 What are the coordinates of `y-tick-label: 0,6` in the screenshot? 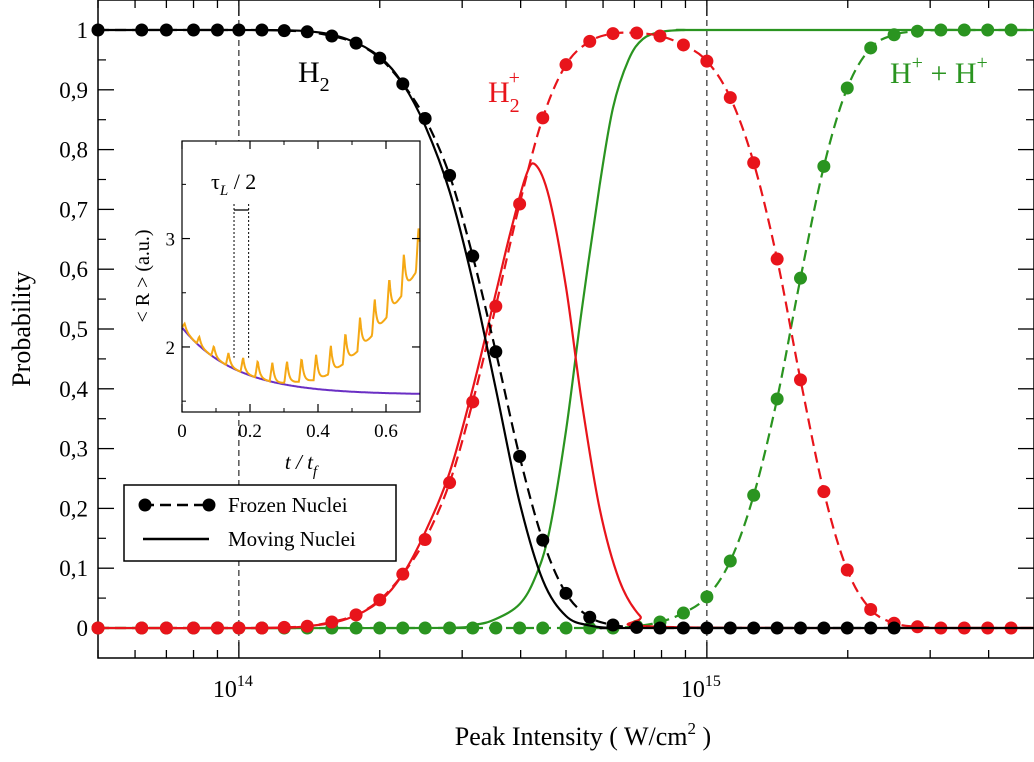 It's located at (73, 269).